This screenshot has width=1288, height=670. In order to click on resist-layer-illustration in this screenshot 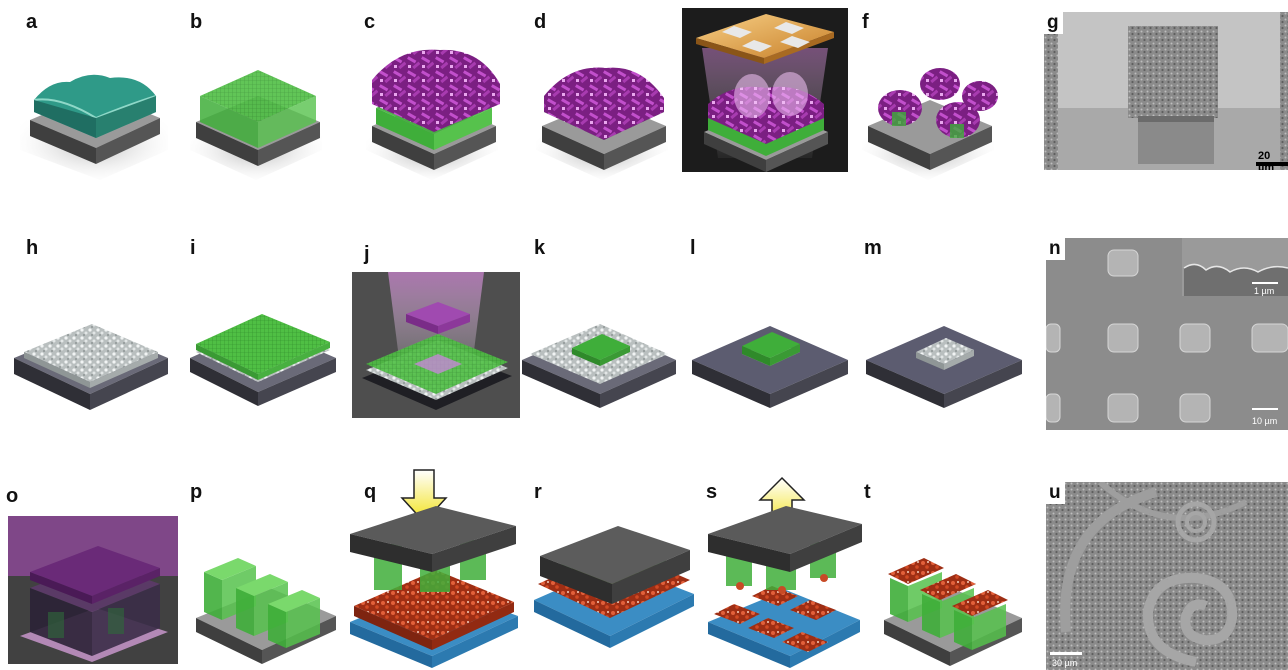, I will do `click(256, 125)`.